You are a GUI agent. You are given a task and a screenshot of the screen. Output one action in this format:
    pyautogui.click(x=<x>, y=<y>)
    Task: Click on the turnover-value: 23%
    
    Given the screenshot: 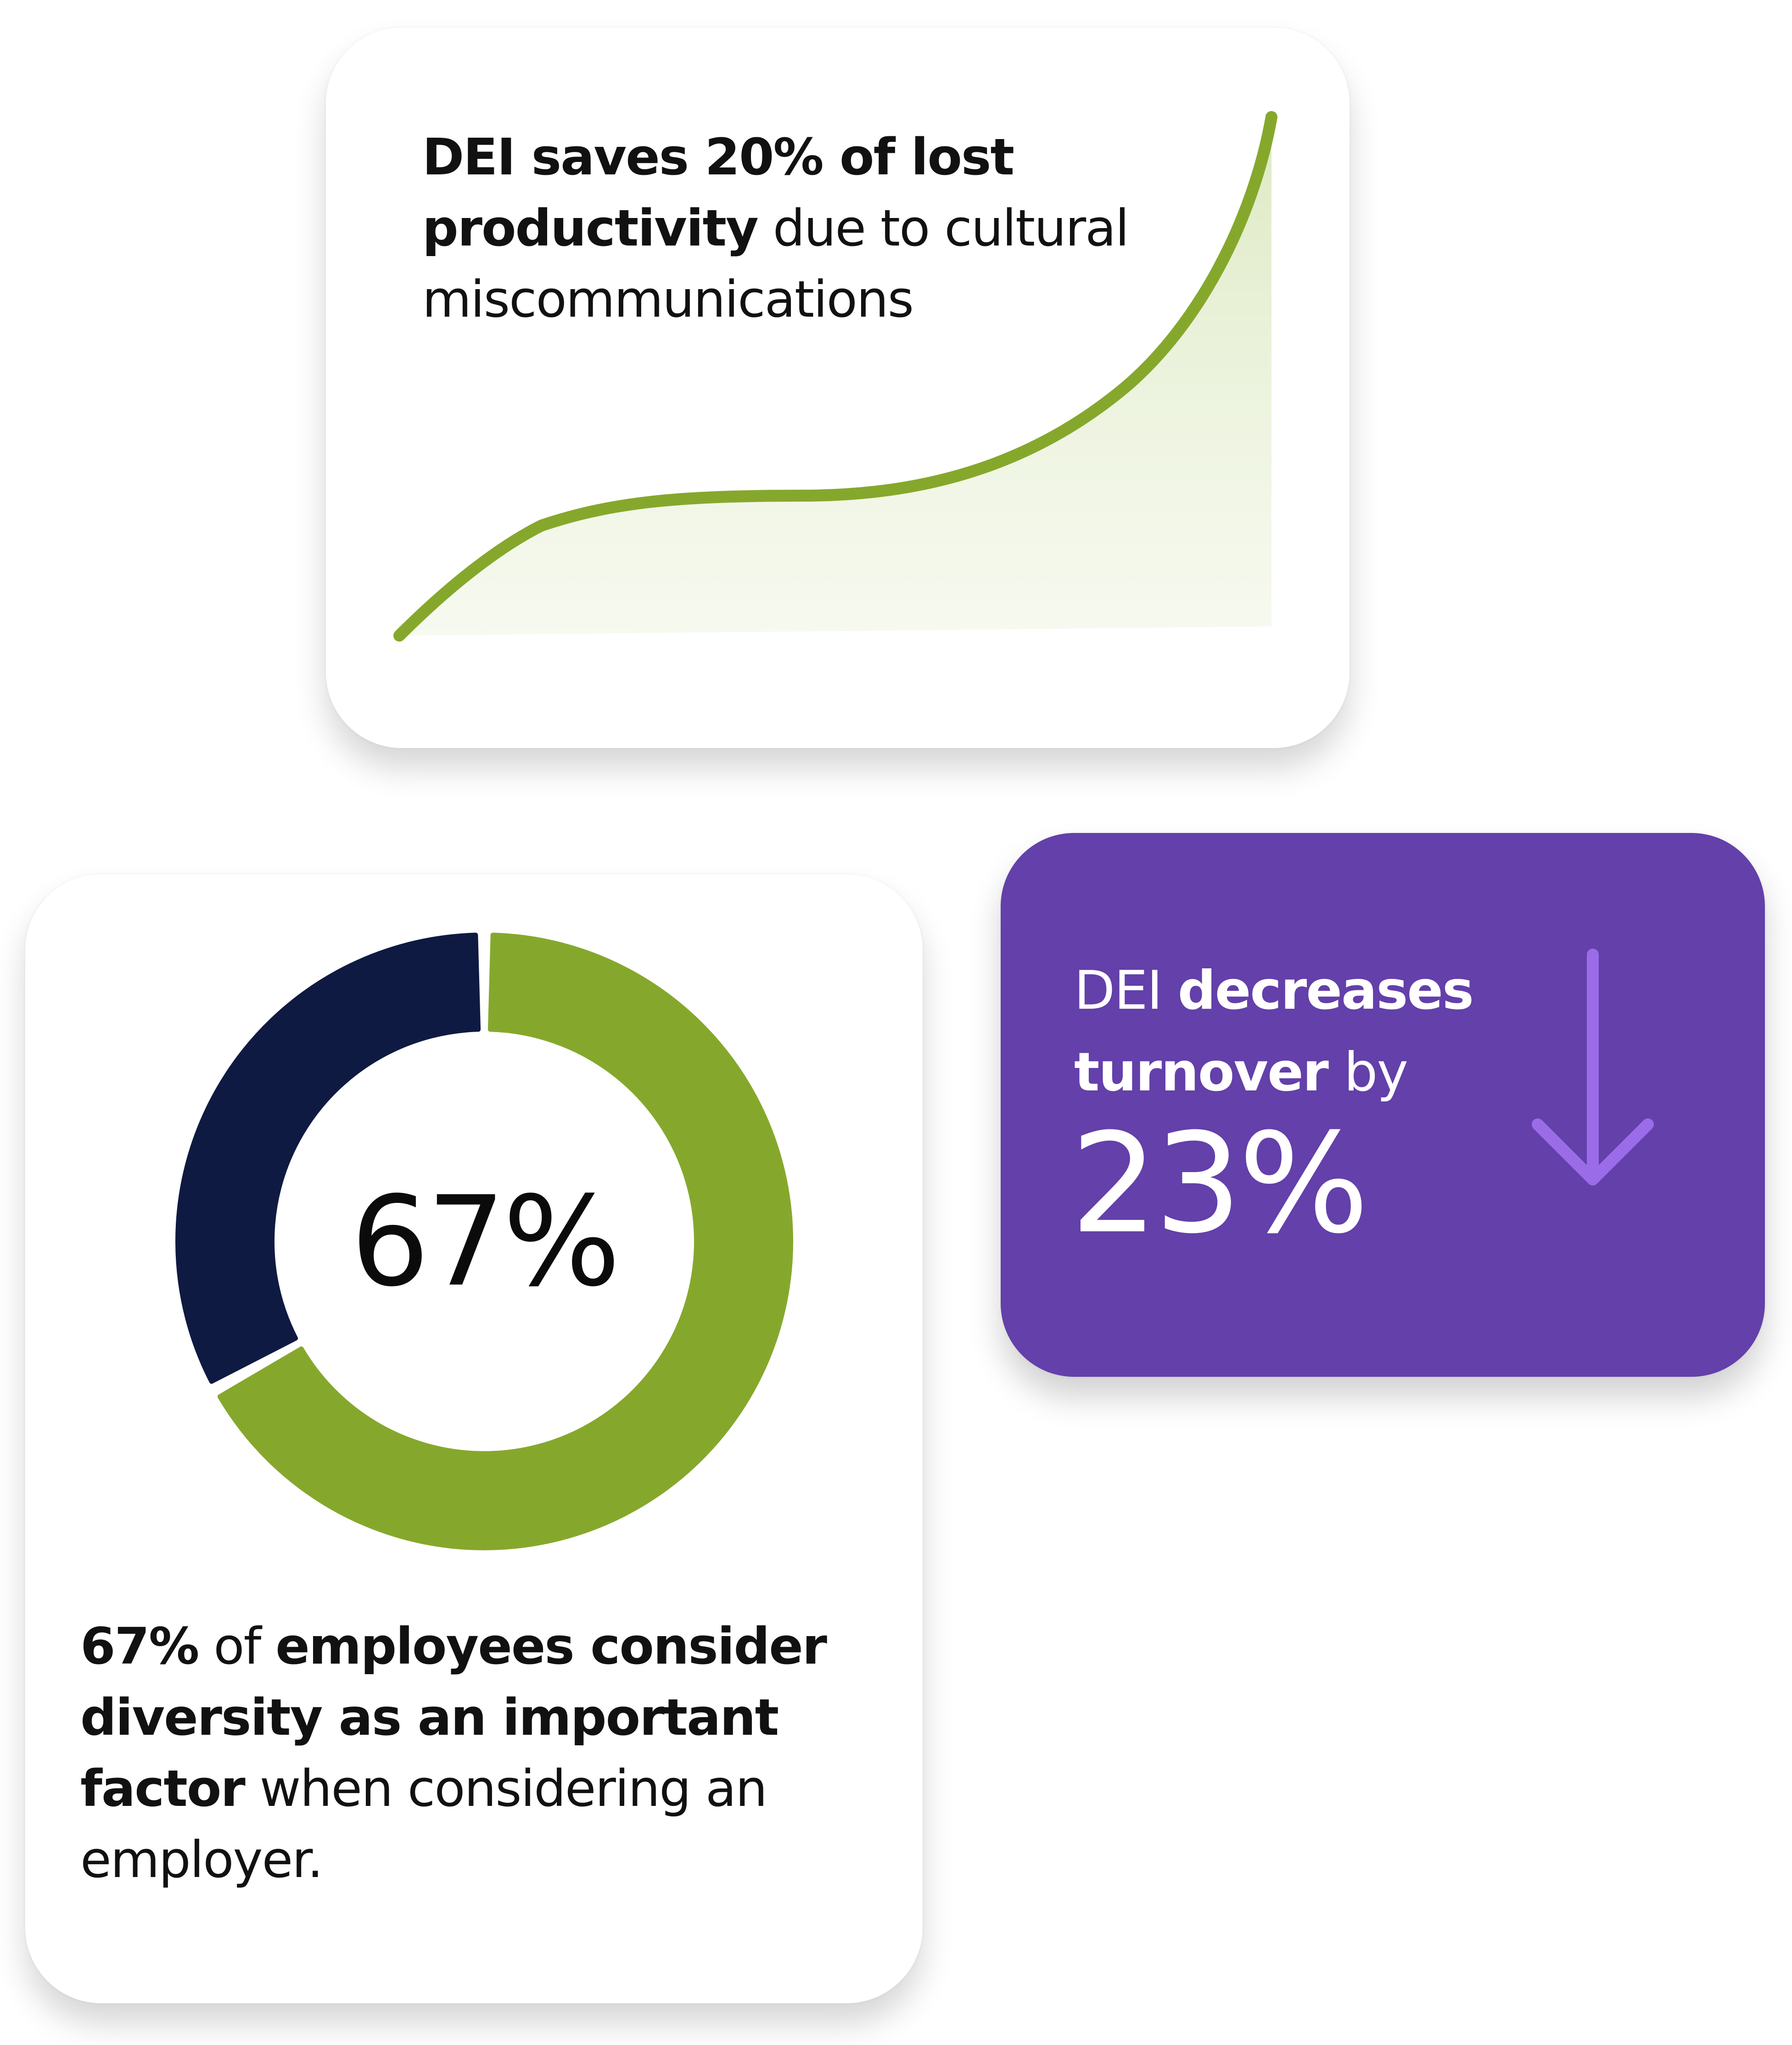 What is the action you would take?
    pyautogui.click(x=1219, y=1184)
    